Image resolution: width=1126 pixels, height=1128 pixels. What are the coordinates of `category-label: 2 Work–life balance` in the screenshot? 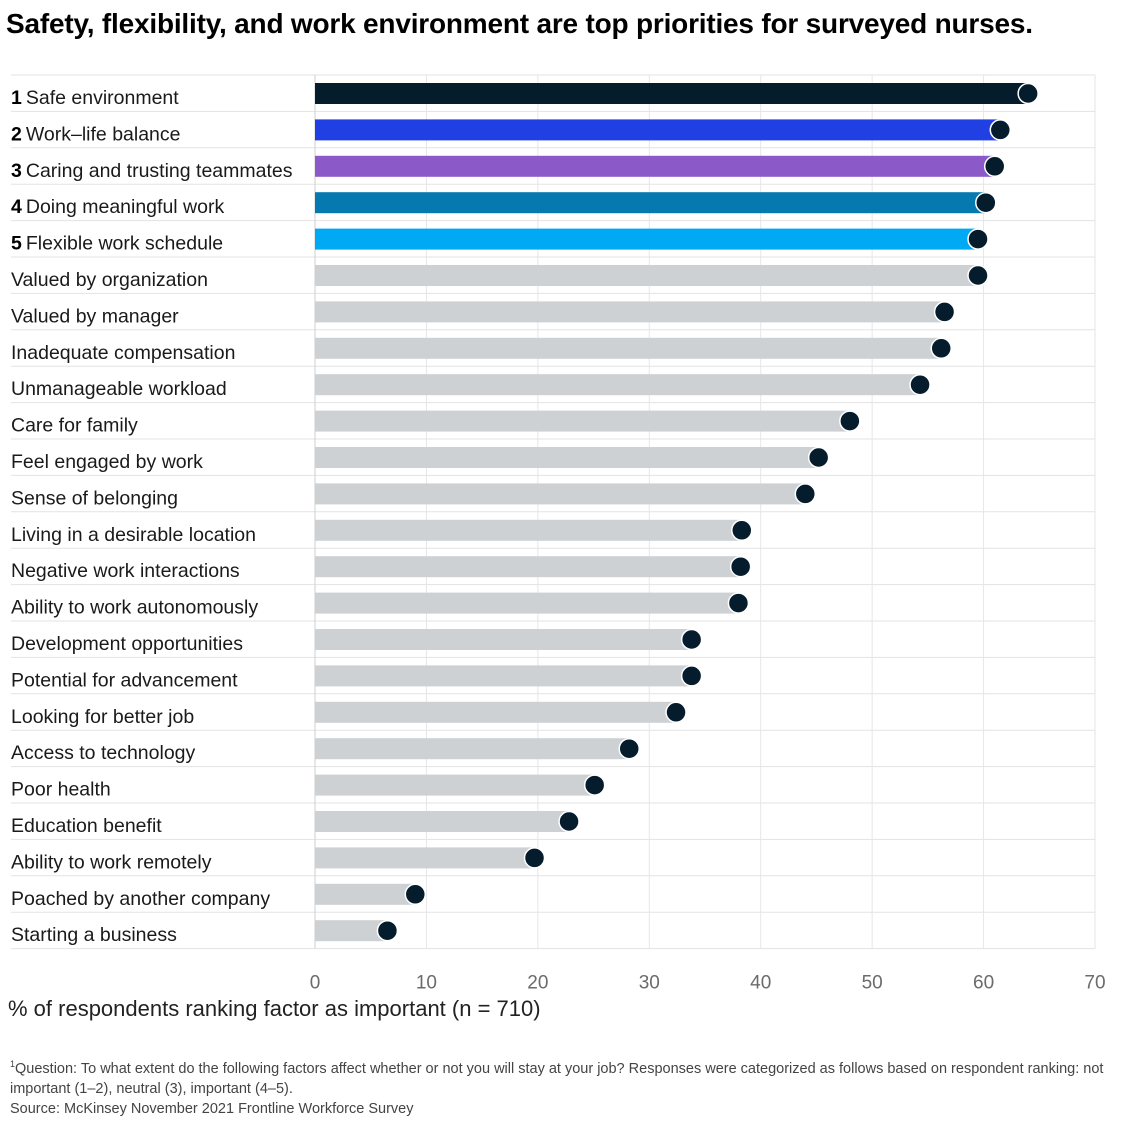 It's located at (96, 134).